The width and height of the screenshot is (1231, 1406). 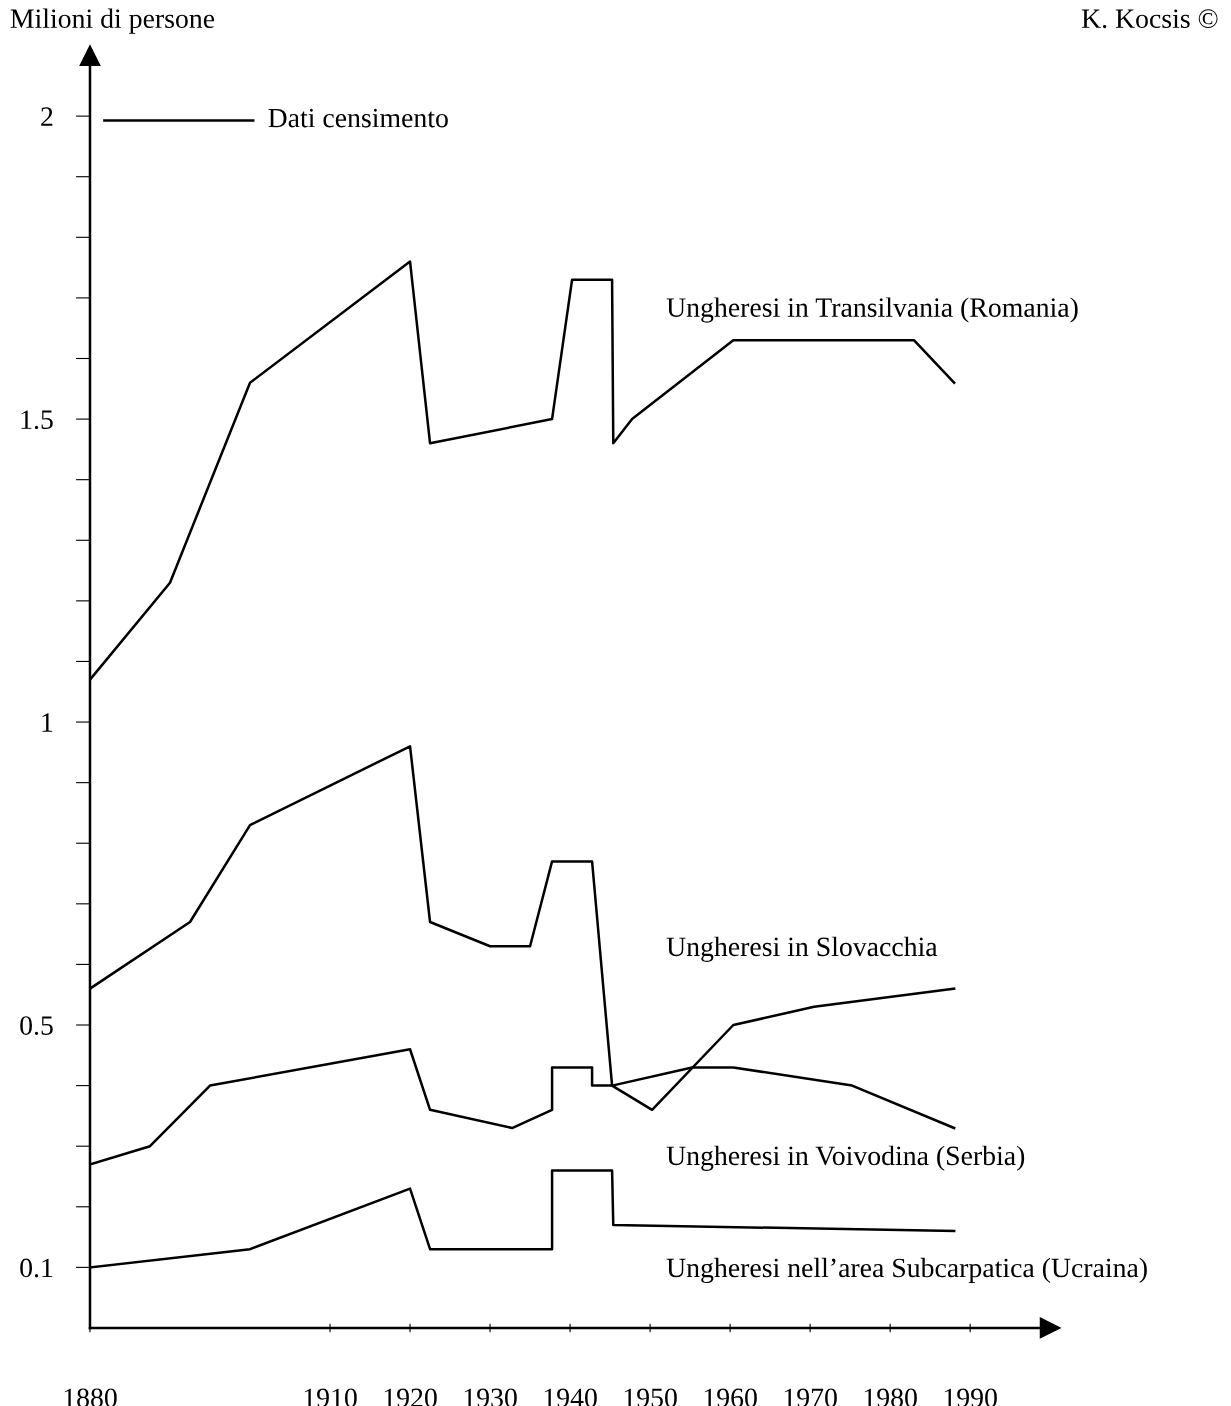 I want to click on text: K. Kocsis ©, so click(x=1149, y=19).